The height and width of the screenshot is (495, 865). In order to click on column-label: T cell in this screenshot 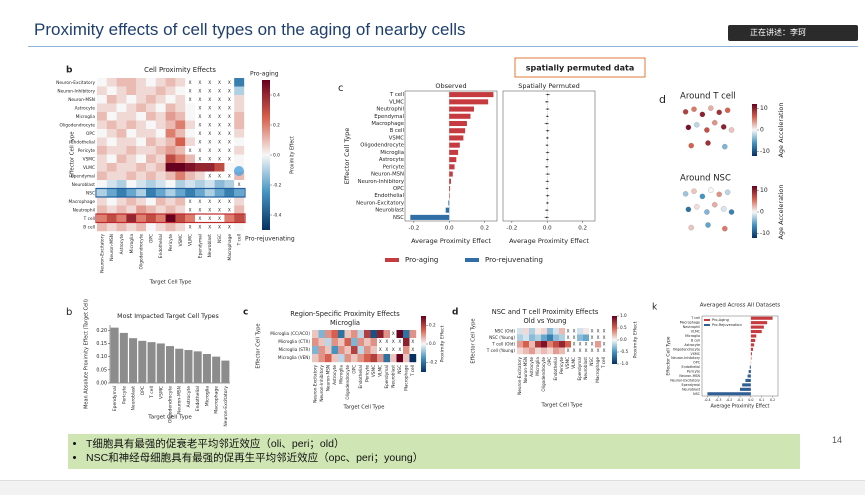, I will do `click(412, 371)`.